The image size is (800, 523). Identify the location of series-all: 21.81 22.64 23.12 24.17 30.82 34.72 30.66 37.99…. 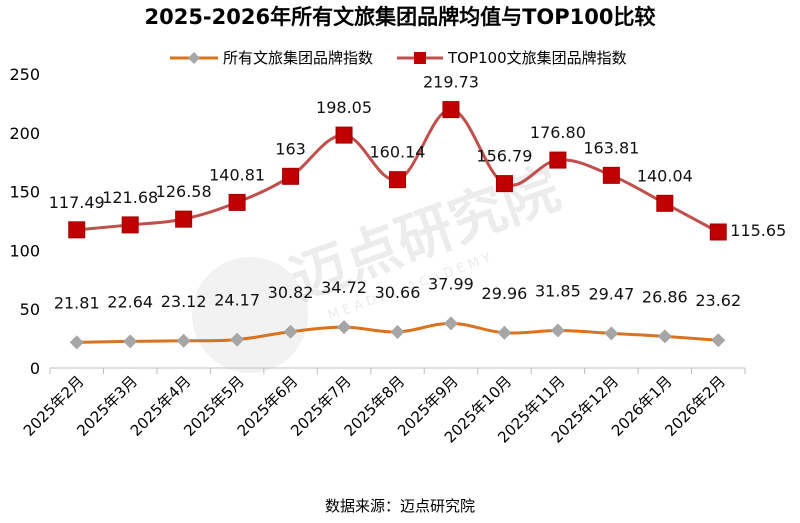
(397, 312).